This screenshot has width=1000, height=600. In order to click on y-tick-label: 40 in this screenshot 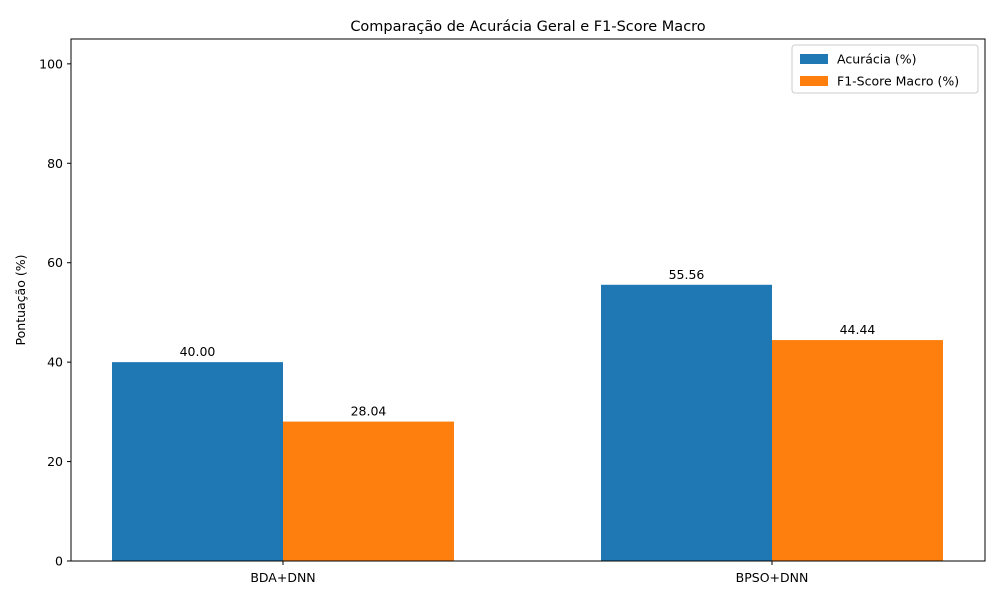, I will do `click(55, 362)`.